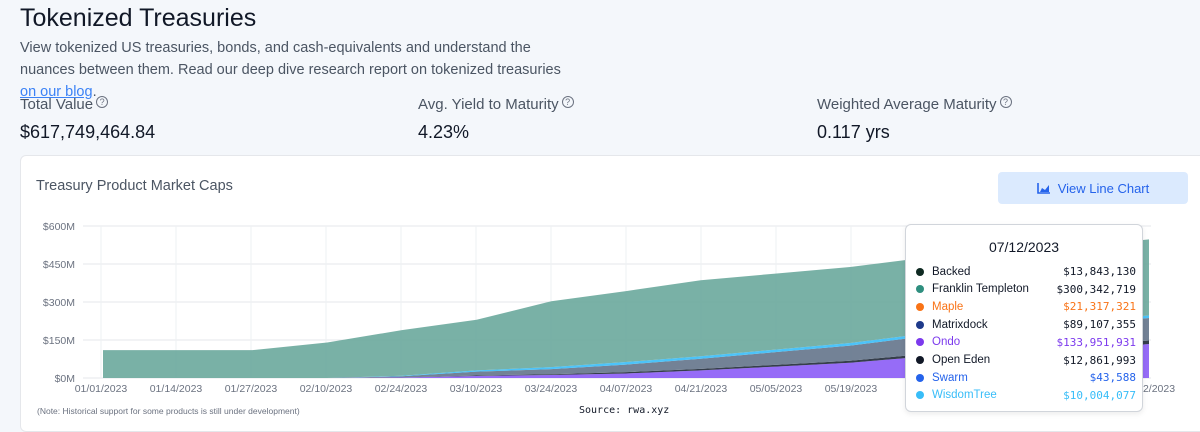 Image resolution: width=1200 pixels, height=432 pixels. Describe the element at coordinates (59, 227) in the screenshot. I see `y-tick-label: $600M` at that location.